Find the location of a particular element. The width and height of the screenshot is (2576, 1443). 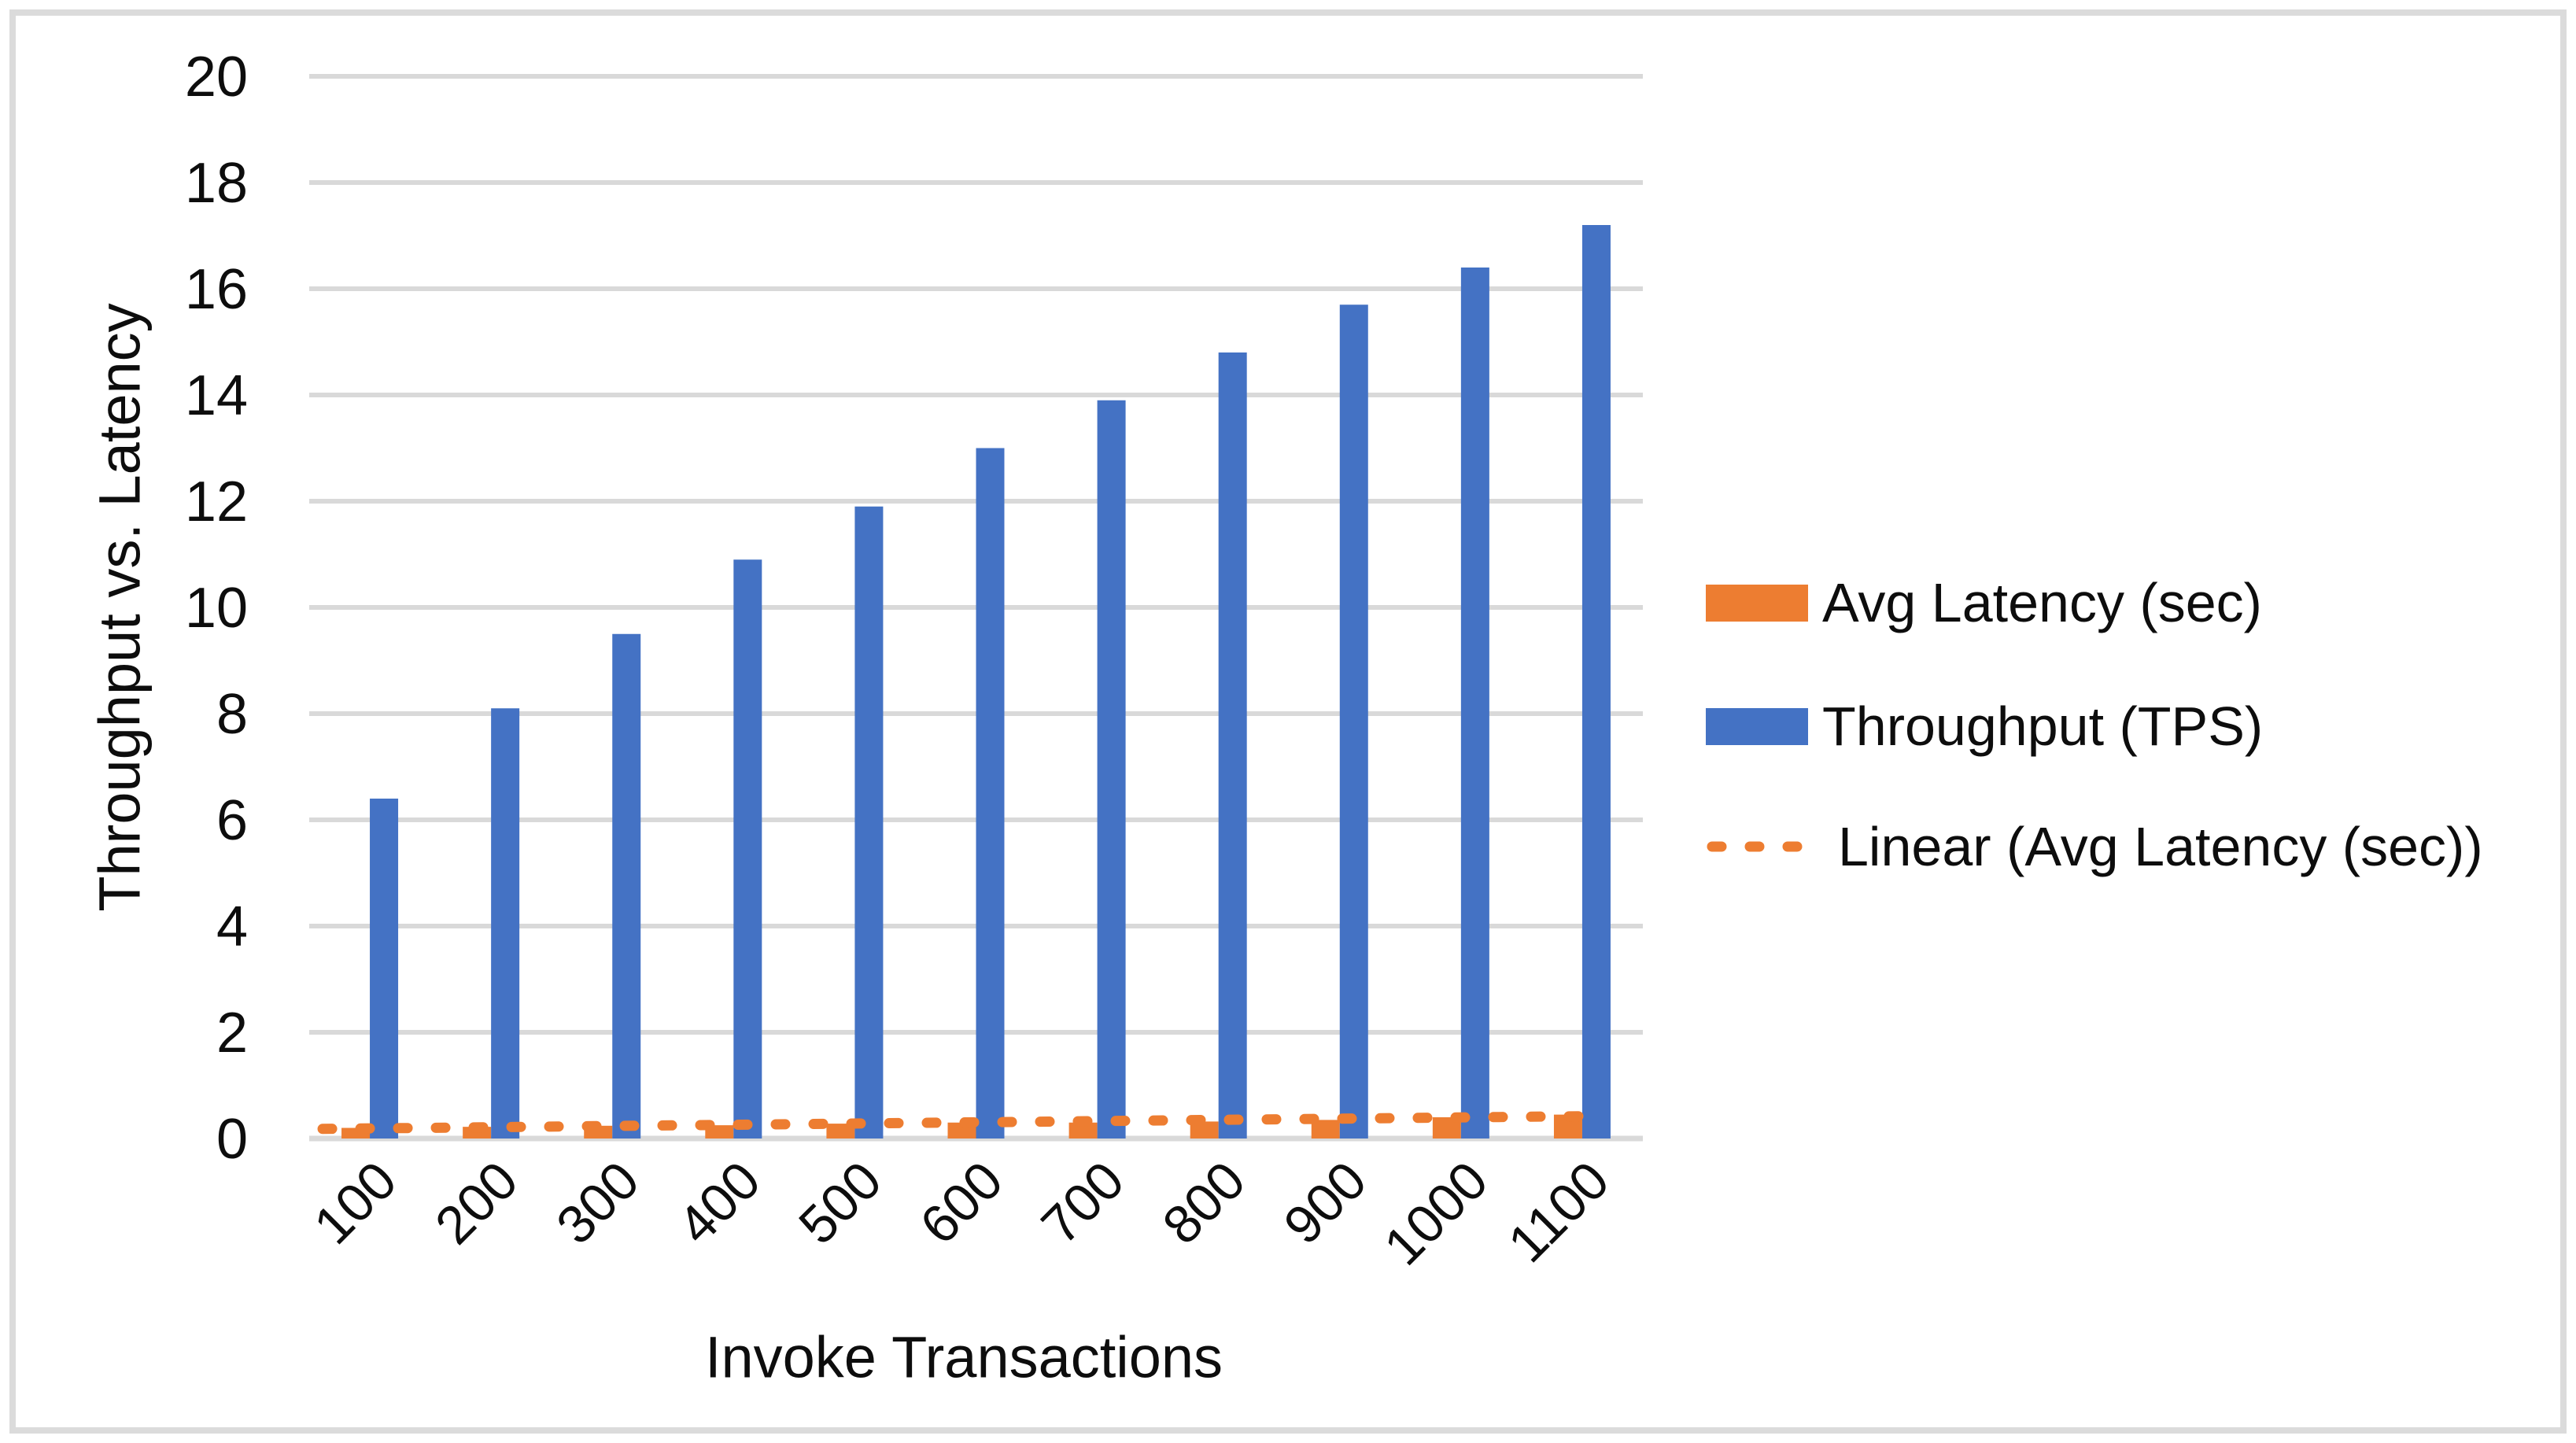

x-tick-label: 1100 is located at coordinates (1558, 1212).